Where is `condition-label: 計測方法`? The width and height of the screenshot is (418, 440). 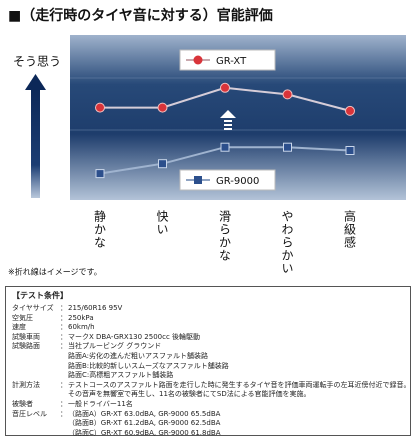 condition-label: 計測方法 is located at coordinates (26, 384).